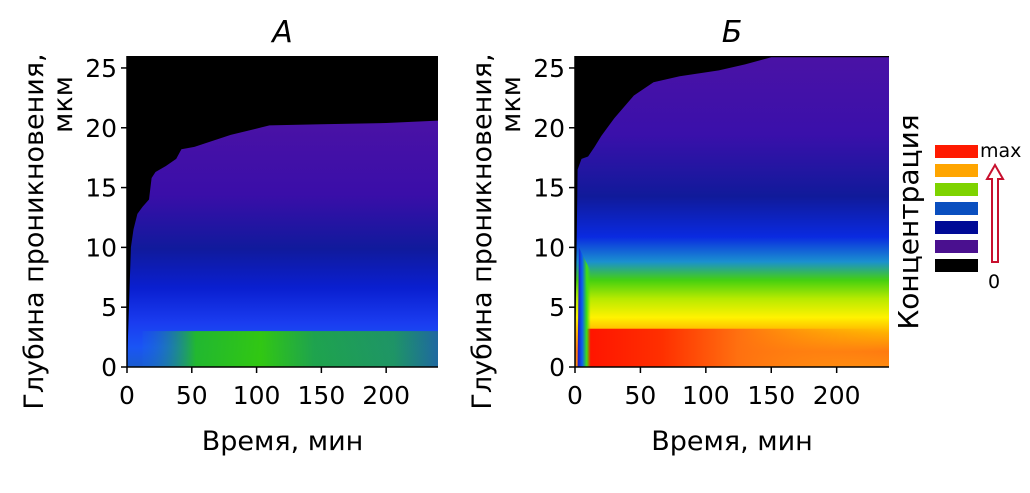 Image resolution: width=1030 pixels, height=493 pixels. What do you see at coordinates (283, 441) in the screenshot?
I see `panel-a-x-axis-title: Время, мин` at bounding box center [283, 441].